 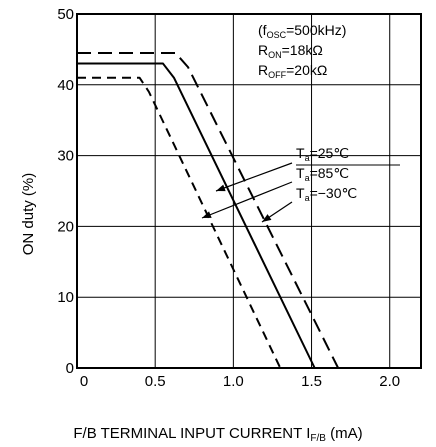 What do you see at coordinates (344, 433) in the screenshot?
I see `x-axis-title-unit: (mA)` at bounding box center [344, 433].